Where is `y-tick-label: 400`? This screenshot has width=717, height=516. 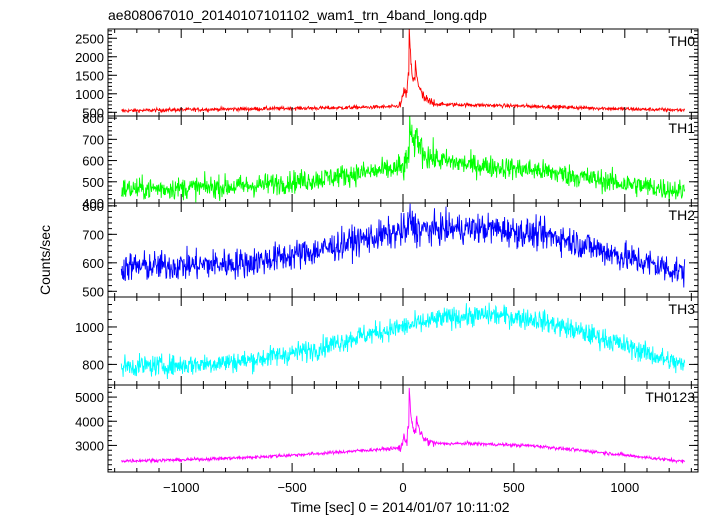 y-tick-label: 400 is located at coordinates (93, 203).